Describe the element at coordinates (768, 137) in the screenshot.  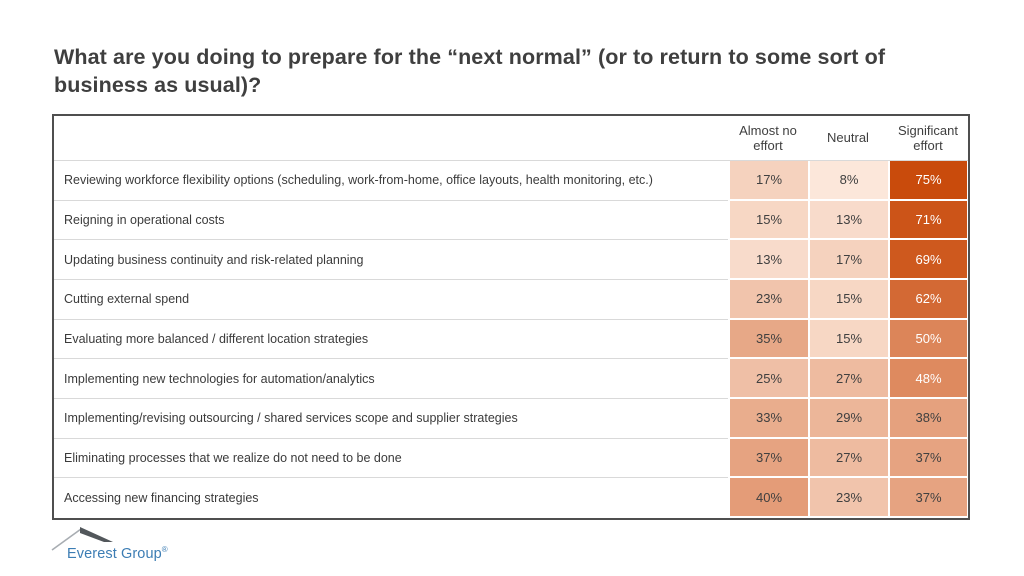
I see `column-header-almost-no-effort: Almost no effort` at that location.